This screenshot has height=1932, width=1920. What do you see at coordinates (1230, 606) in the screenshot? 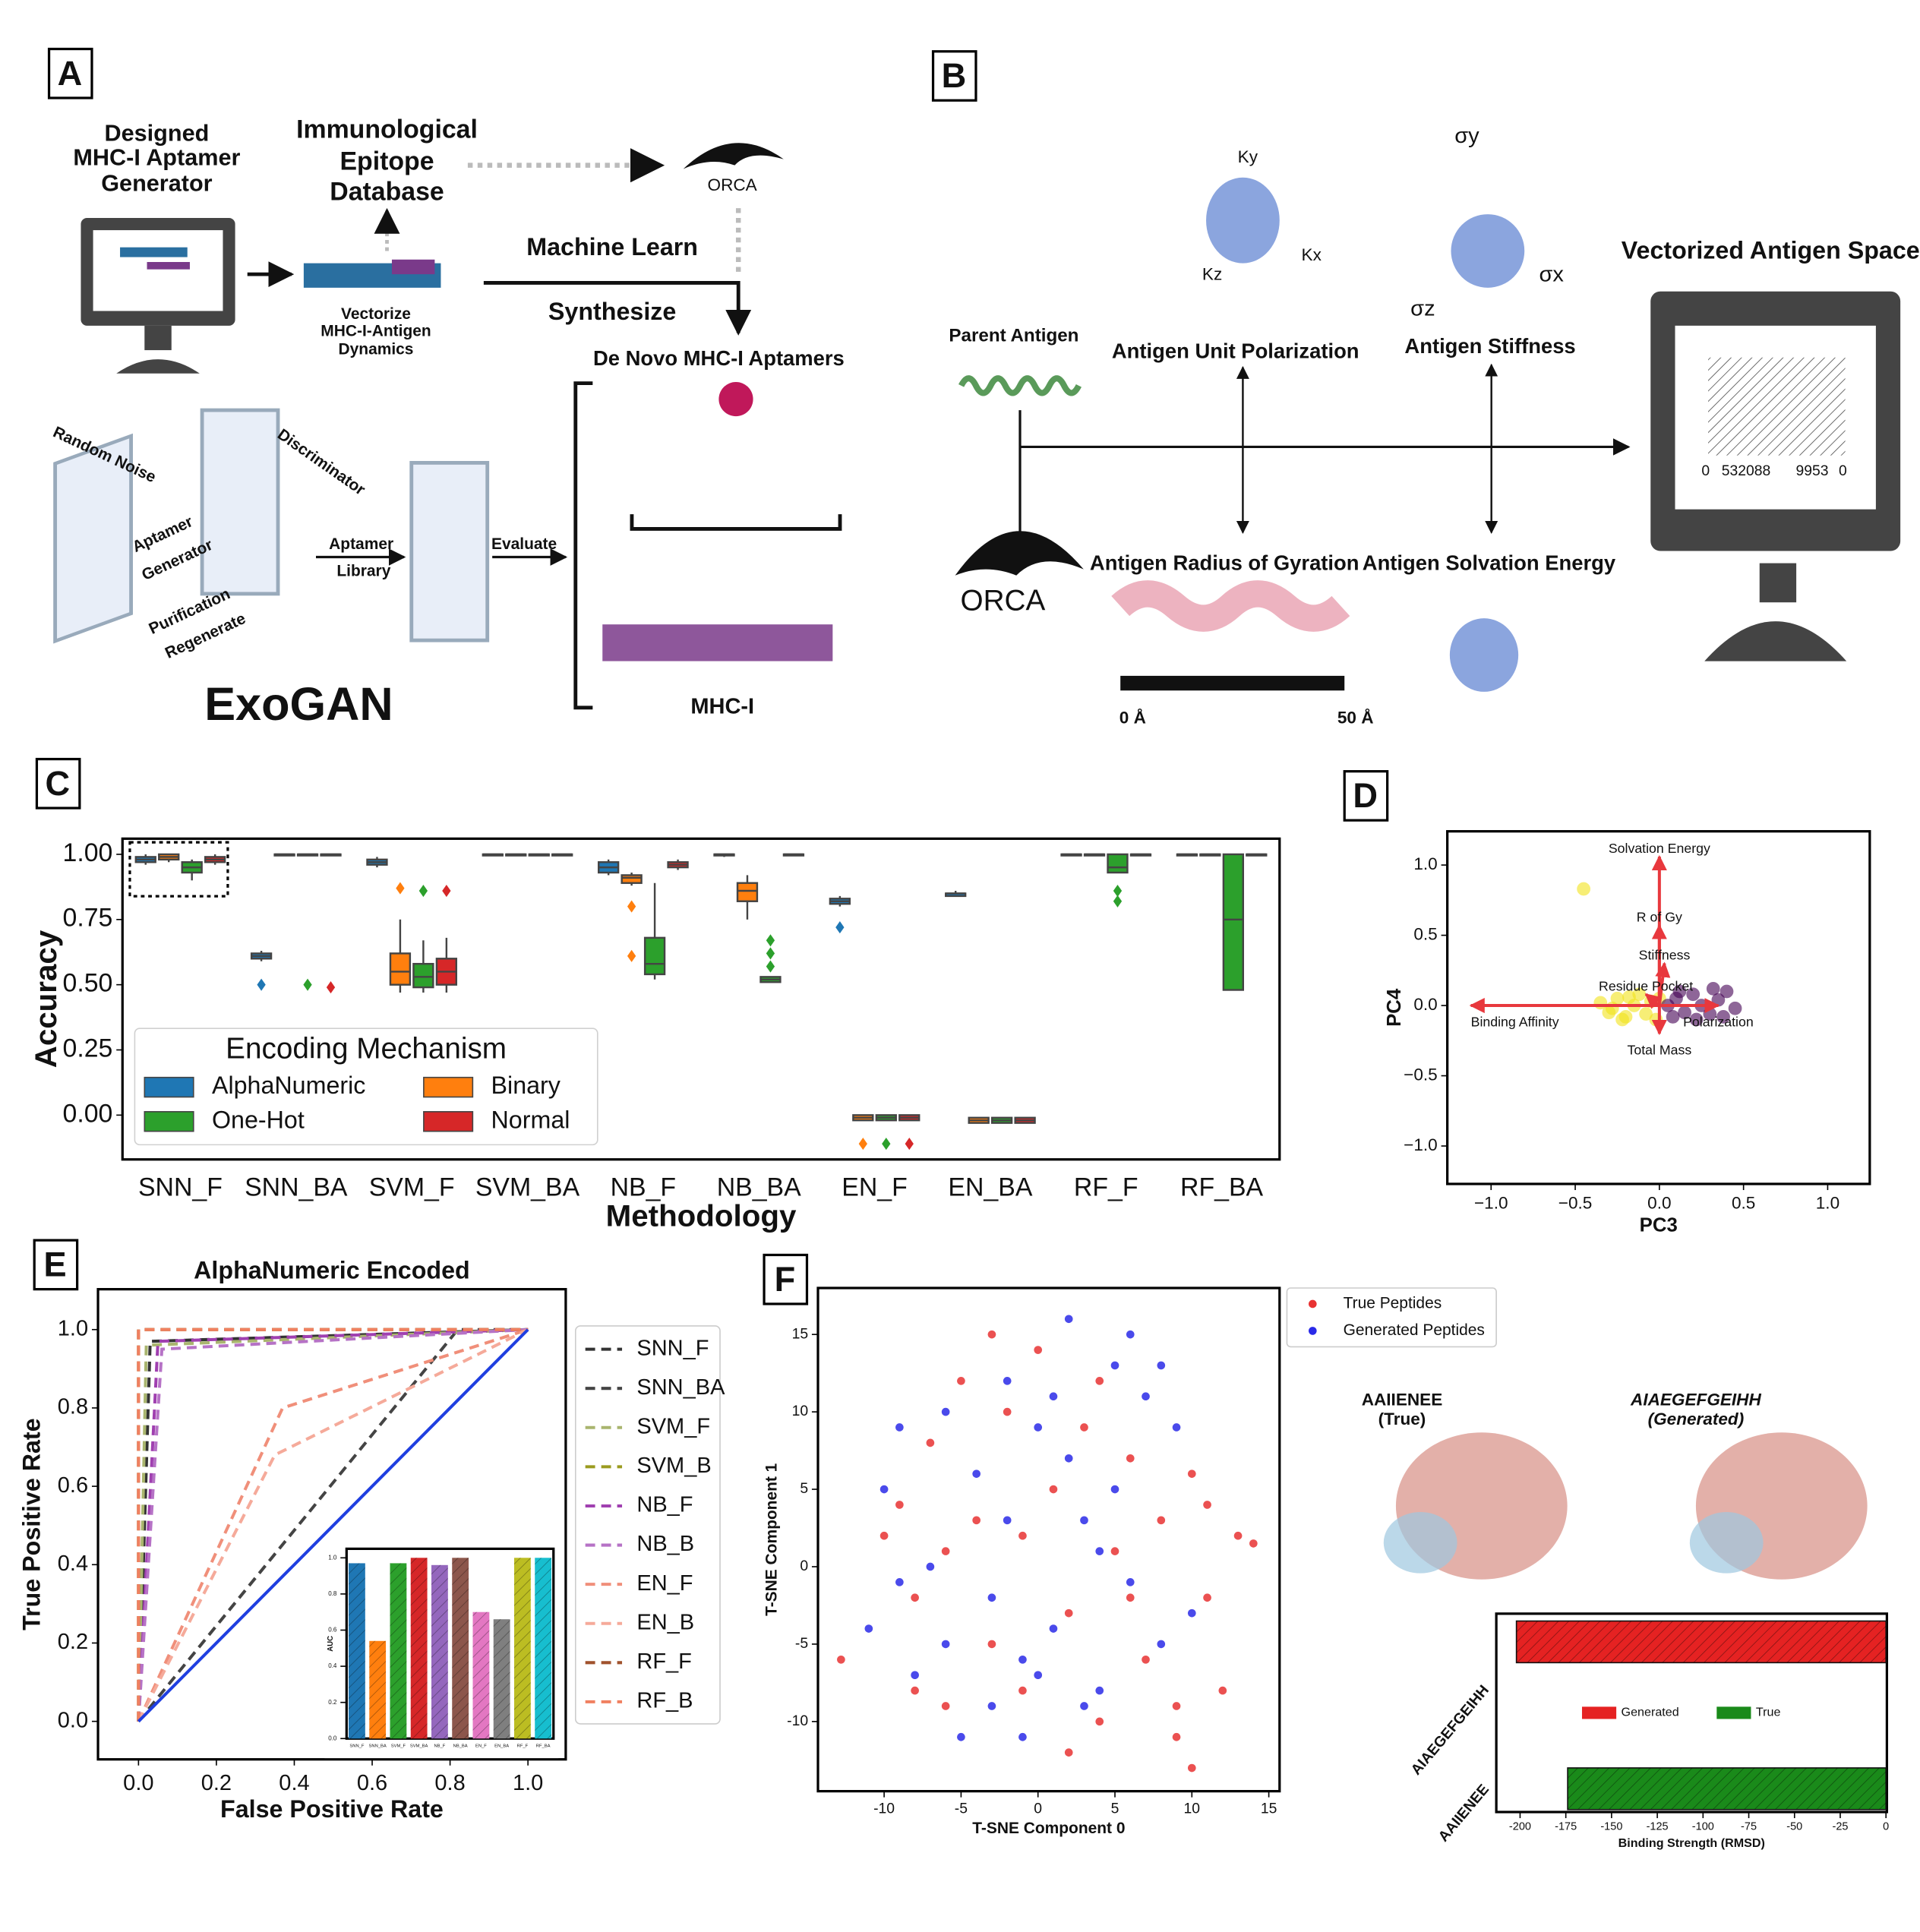
I see `helix` at bounding box center [1230, 606].